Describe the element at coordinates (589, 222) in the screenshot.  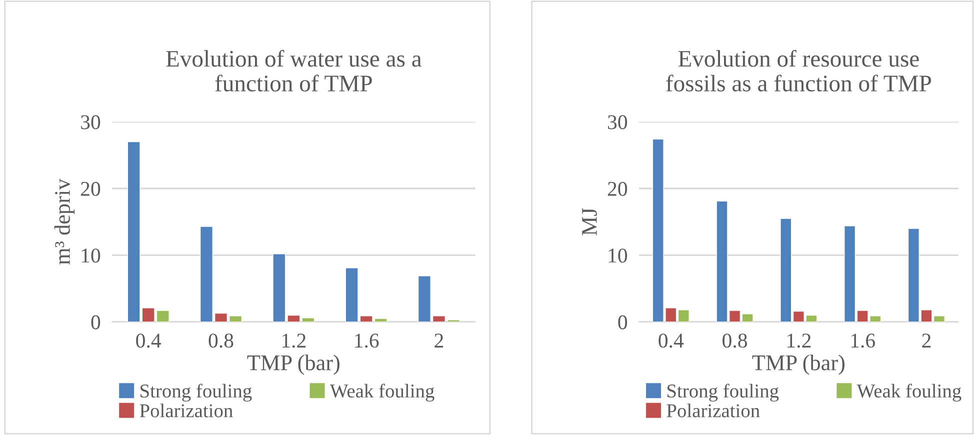
I see `y-axis-title: MJ` at that location.